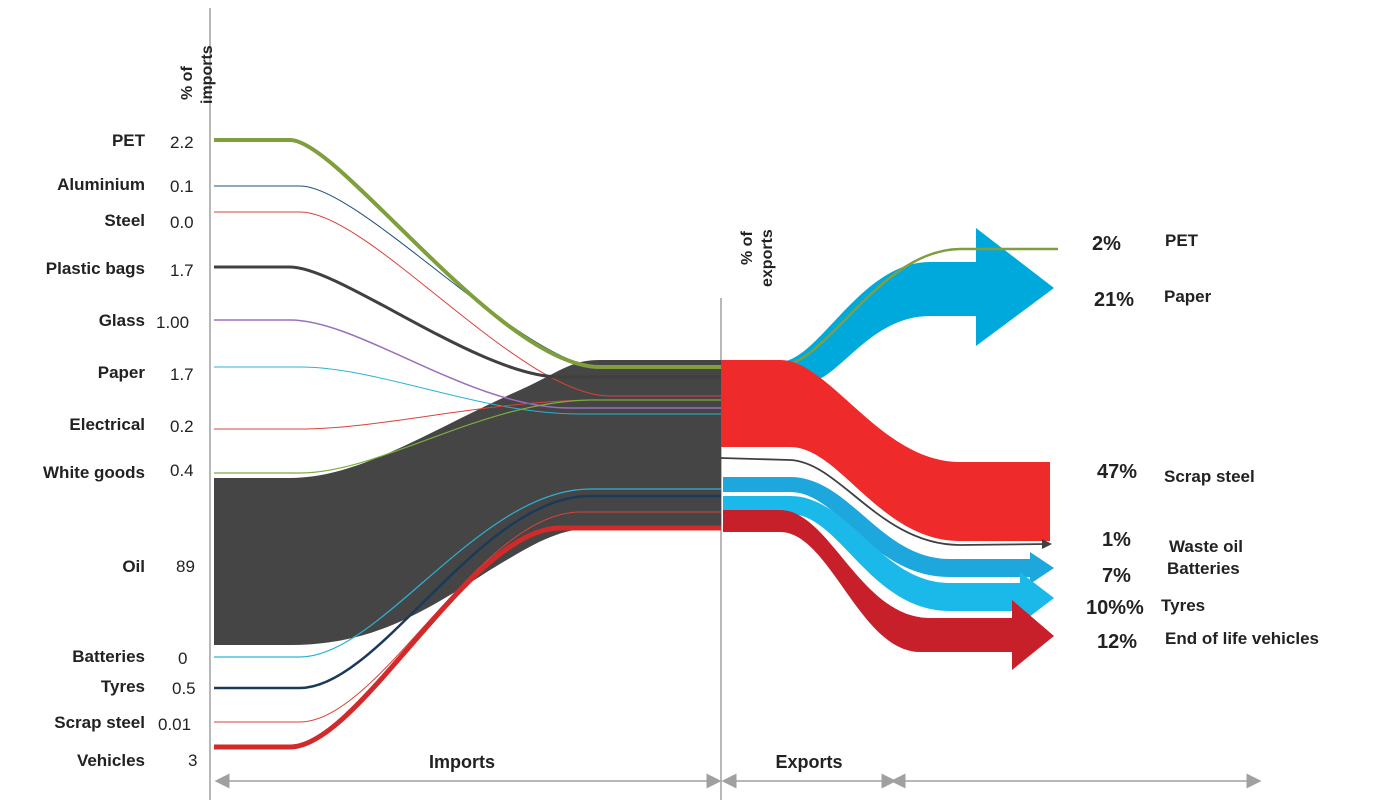  I want to click on import-value-steel: 0.0, so click(182, 222).